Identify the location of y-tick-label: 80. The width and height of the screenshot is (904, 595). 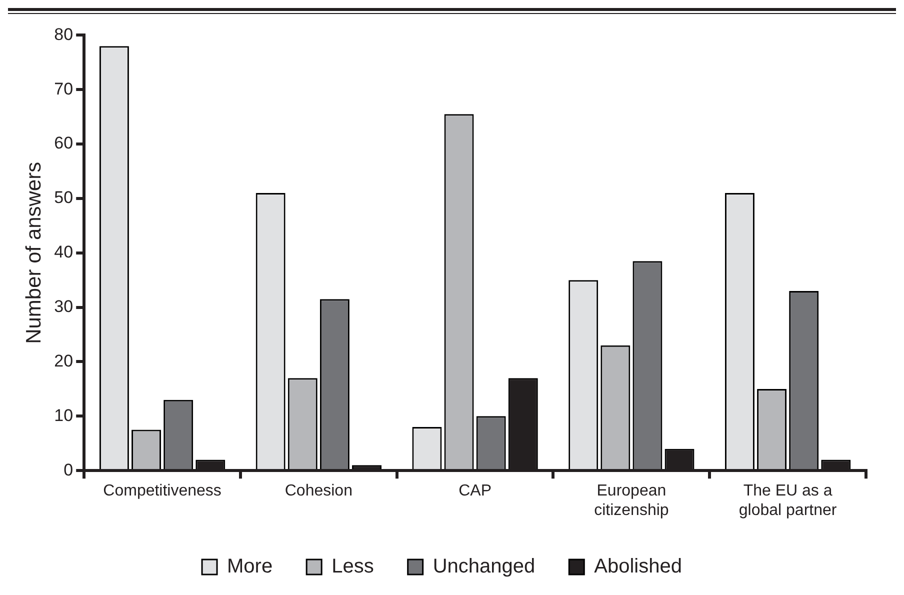
(64, 34).